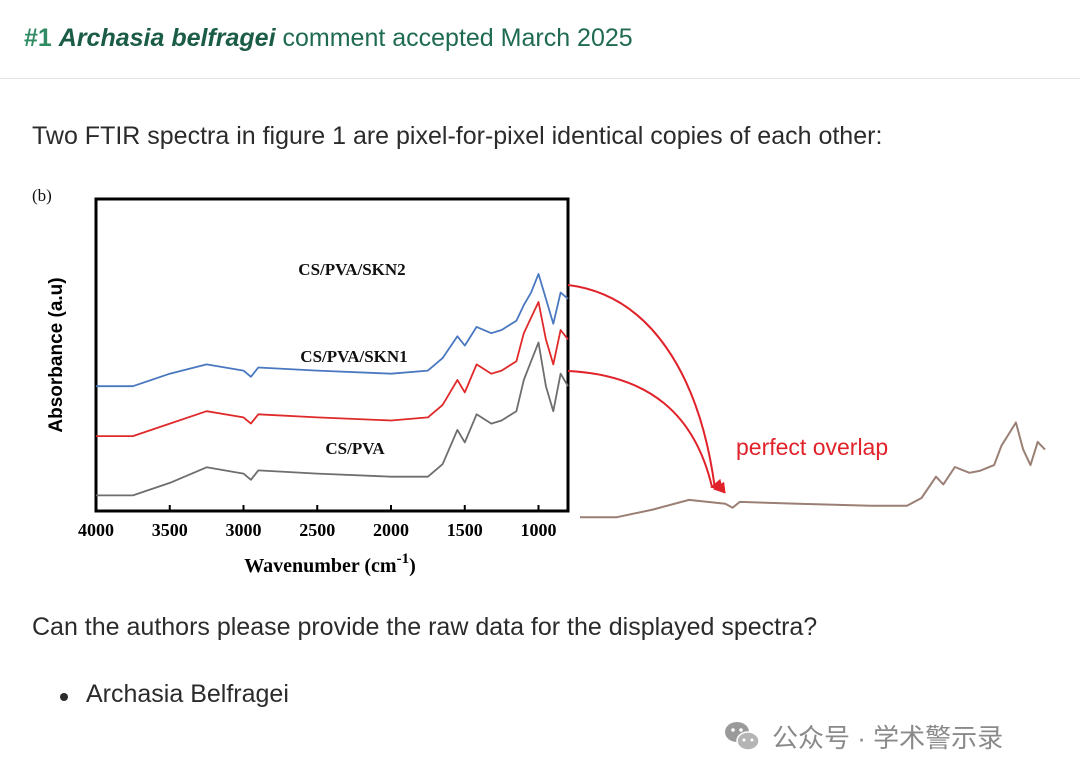 This screenshot has height=778, width=1080. I want to click on overlay-spectrum-line, so click(813, 470).